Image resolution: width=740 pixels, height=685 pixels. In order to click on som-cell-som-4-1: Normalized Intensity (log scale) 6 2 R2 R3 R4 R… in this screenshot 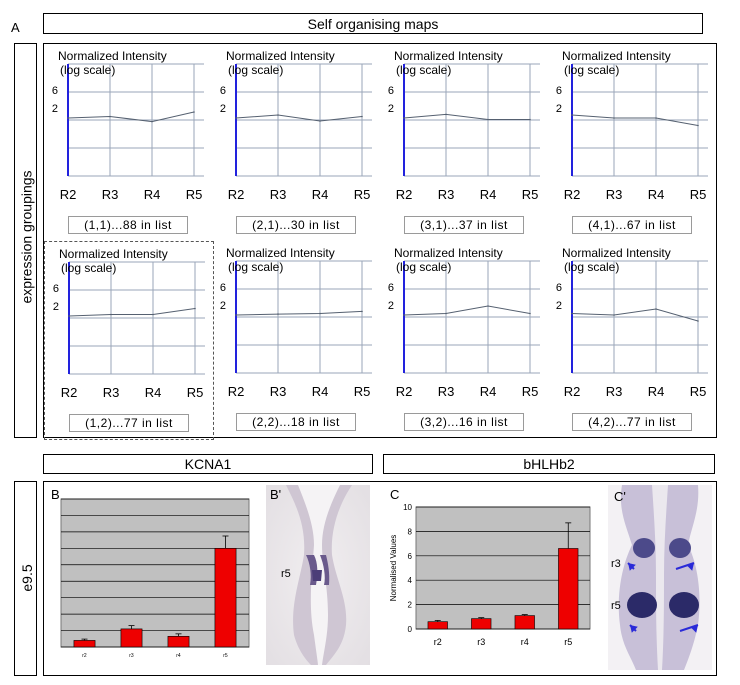, I will do `click(632, 142)`.